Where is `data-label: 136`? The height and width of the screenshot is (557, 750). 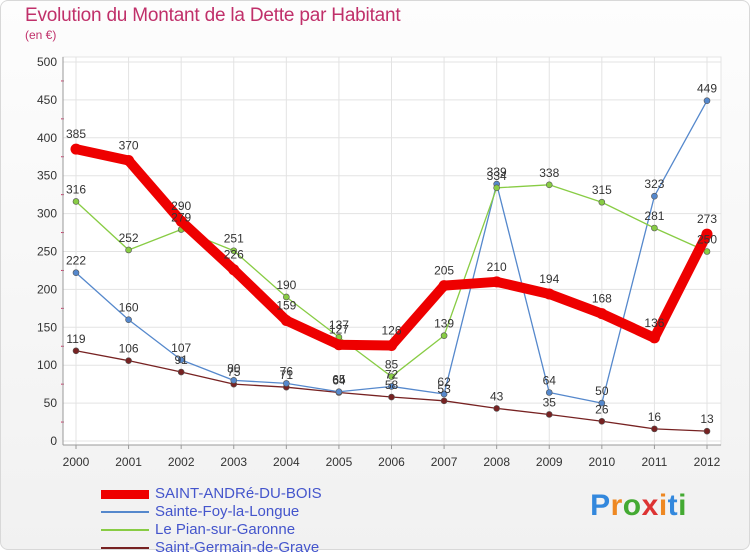
data-label: 136 is located at coordinates (654, 323).